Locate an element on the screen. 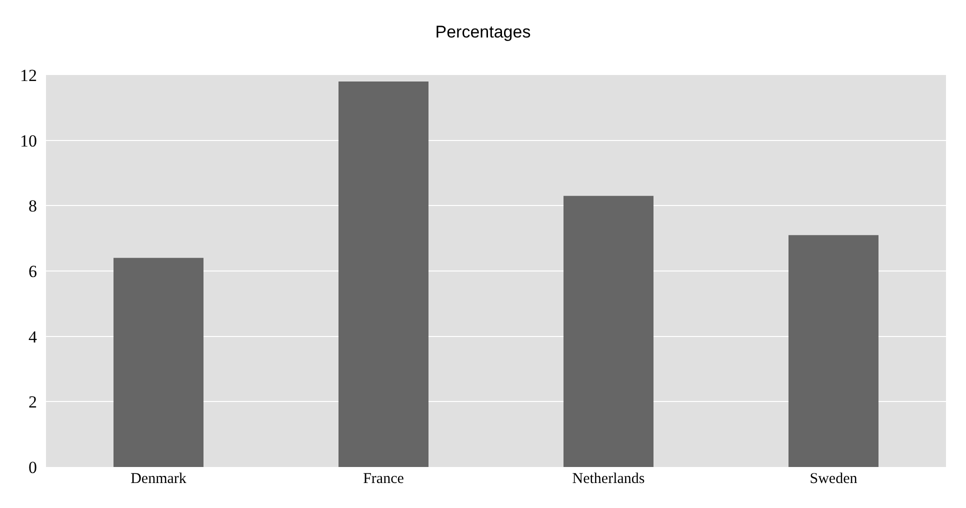  y-tick-label: 4 is located at coordinates (33, 336).